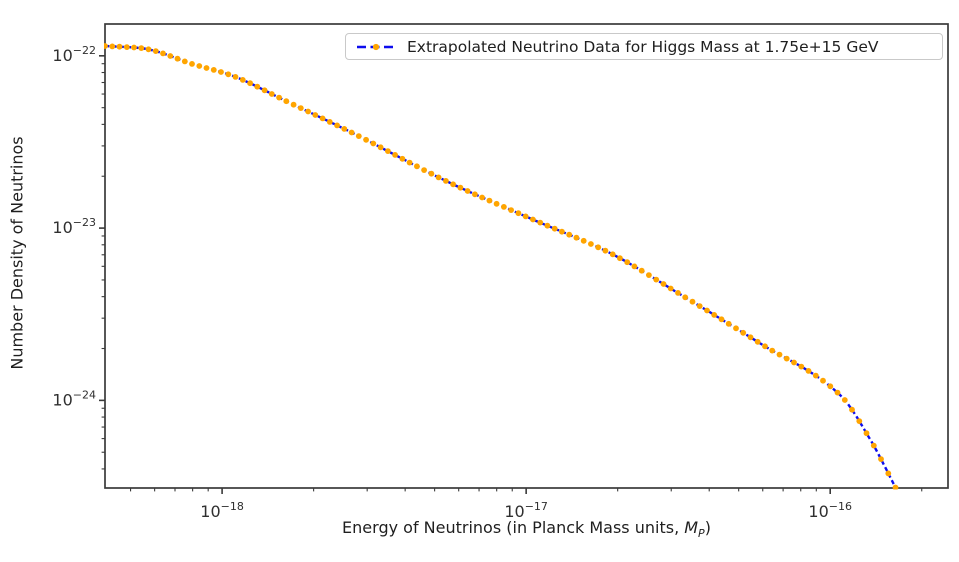 Image resolution: width=959 pixels, height=562 pixels. I want to click on x-axis-title-math: M, so click(691, 527).